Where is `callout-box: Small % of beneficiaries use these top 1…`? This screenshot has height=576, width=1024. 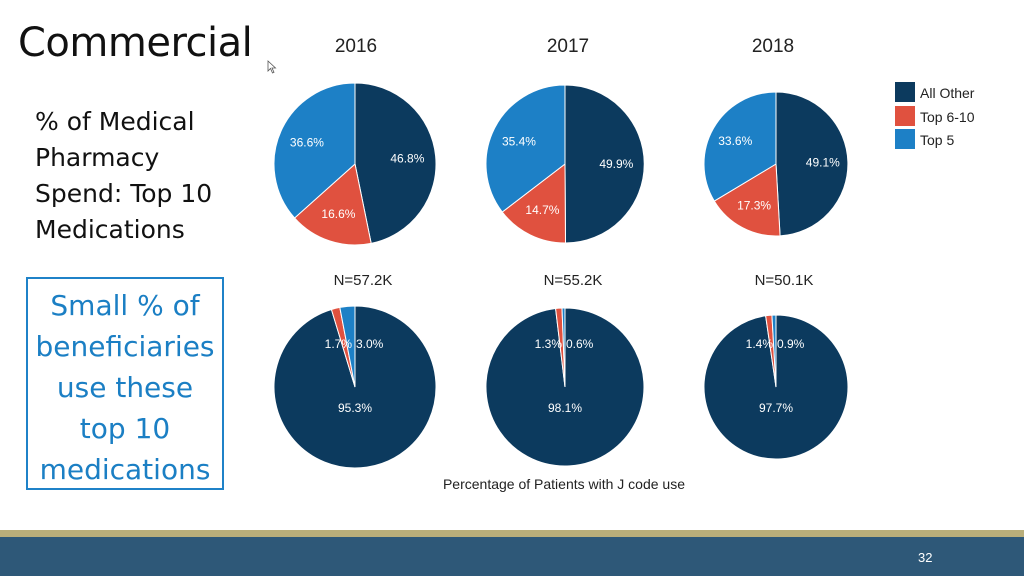
callout-box: Small % of beneficiaries use these top 1… is located at coordinates (125, 383).